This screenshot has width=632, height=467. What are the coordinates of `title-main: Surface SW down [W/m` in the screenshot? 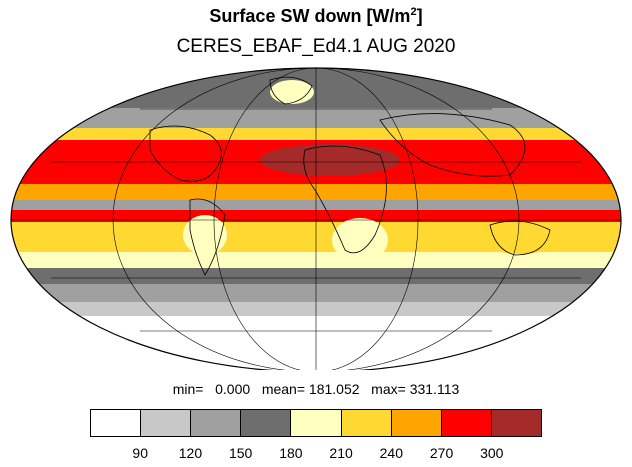 It's located at (310, 16).